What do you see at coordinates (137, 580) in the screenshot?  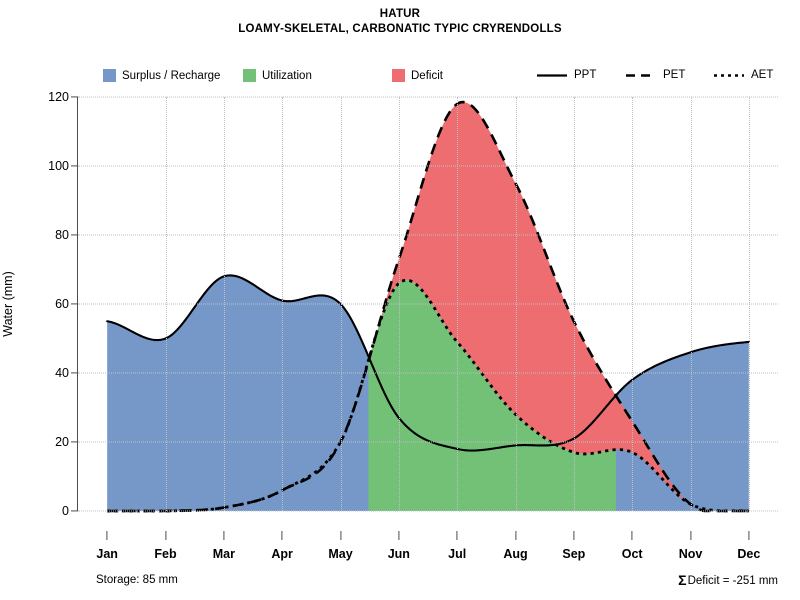 I see `storage-note: Storage: 85 mm` at bounding box center [137, 580].